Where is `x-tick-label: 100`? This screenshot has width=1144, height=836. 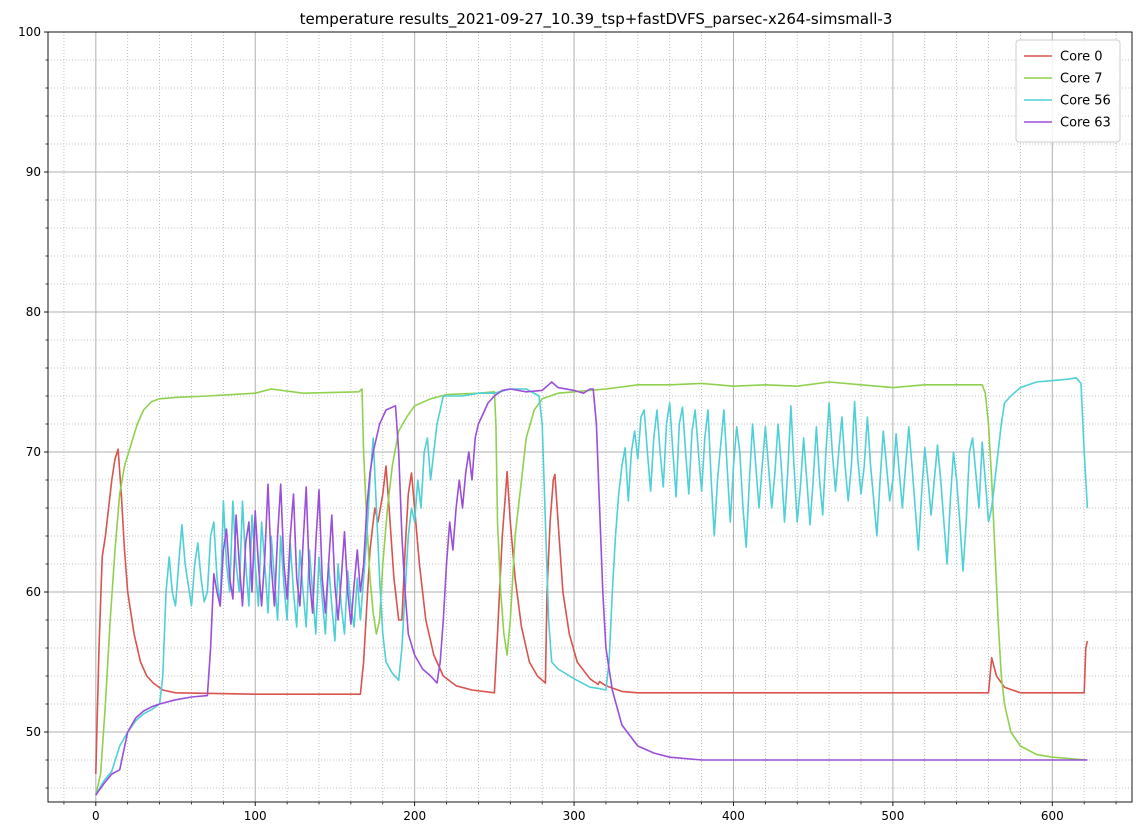 x-tick-label: 100 is located at coordinates (255, 816).